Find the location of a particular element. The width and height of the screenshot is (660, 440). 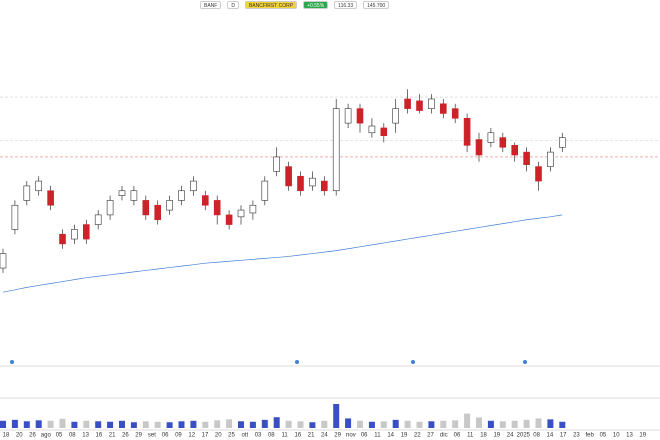

x-axis-label: 27 is located at coordinates (430, 436).